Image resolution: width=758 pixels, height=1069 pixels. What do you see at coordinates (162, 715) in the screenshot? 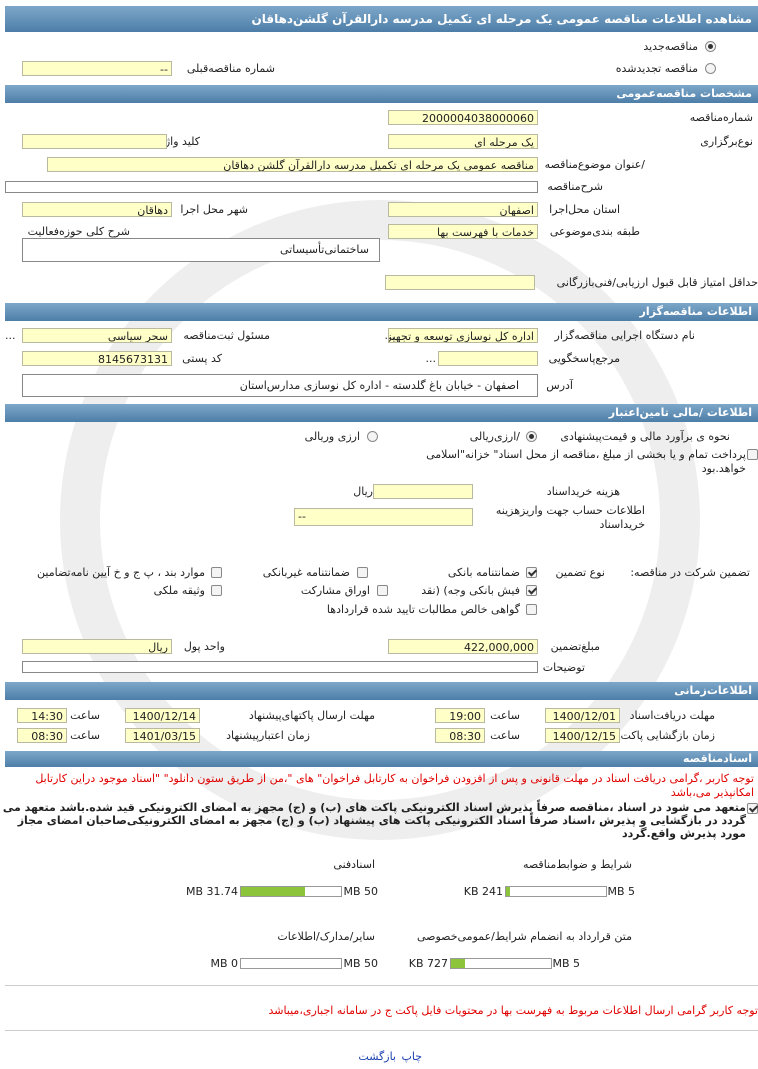
I see `field: 1400/12/14` at bounding box center [162, 715].